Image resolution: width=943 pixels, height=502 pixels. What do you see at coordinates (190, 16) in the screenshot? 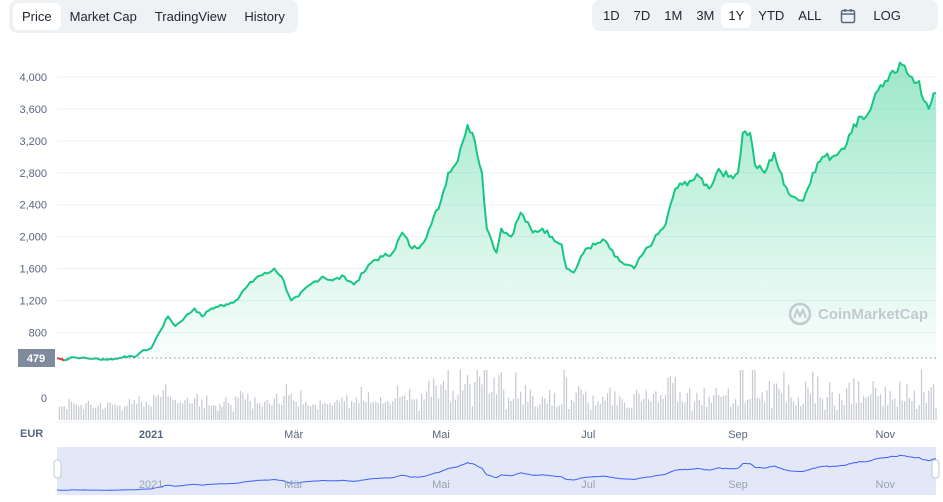
I see `tab-tradingview: TradingView` at bounding box center [190, 16].